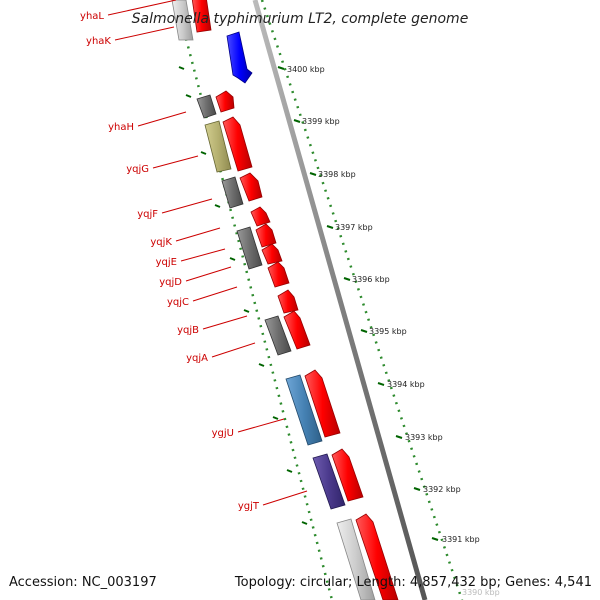  What do you see at coordinates (424, 437) in the screenshot?
I see `tick-label-3393: 3393 kbp` at bounding box center [424, 437].